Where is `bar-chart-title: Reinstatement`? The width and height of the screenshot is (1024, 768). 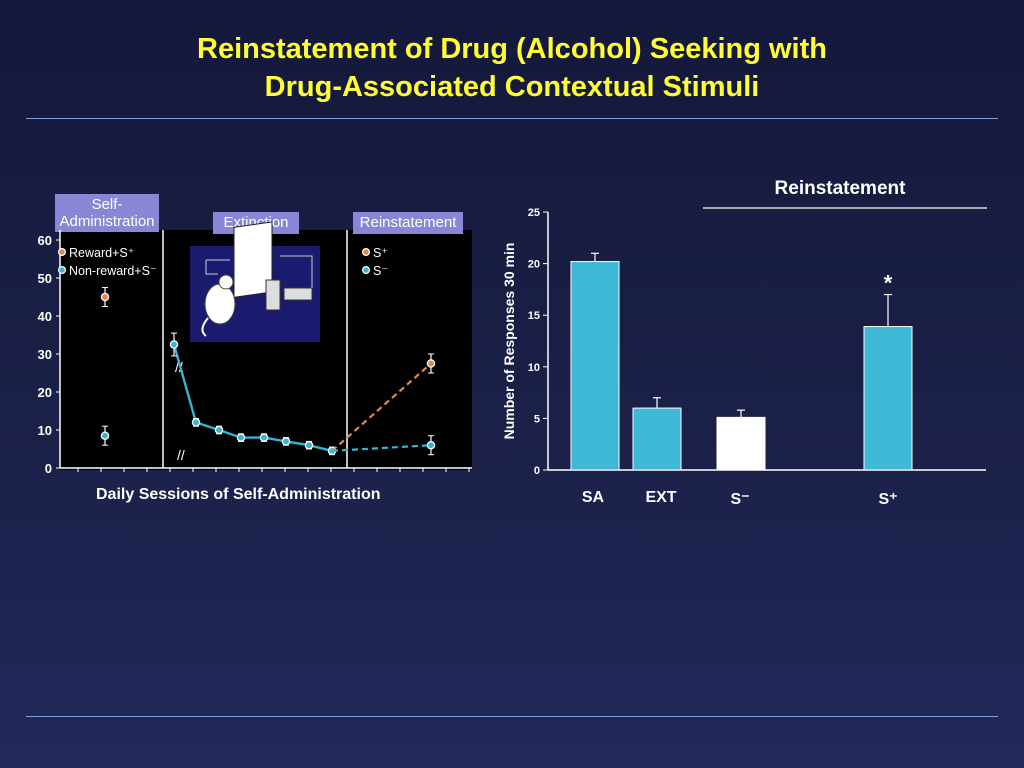
bar-chart-title: Reinstatement is located at coordinates (841, 188).